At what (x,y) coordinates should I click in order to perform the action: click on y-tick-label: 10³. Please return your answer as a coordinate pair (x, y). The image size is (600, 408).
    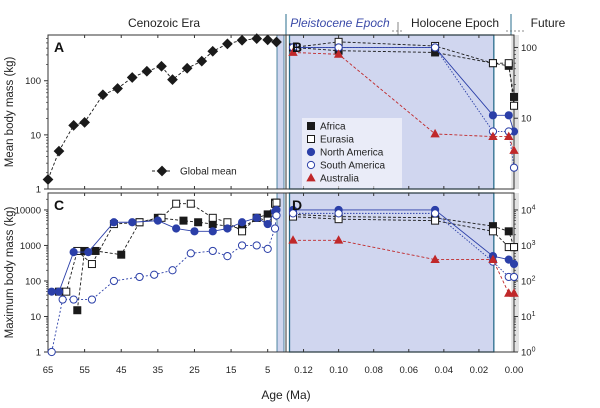
    Looking at the image, I should click on (528, 246).